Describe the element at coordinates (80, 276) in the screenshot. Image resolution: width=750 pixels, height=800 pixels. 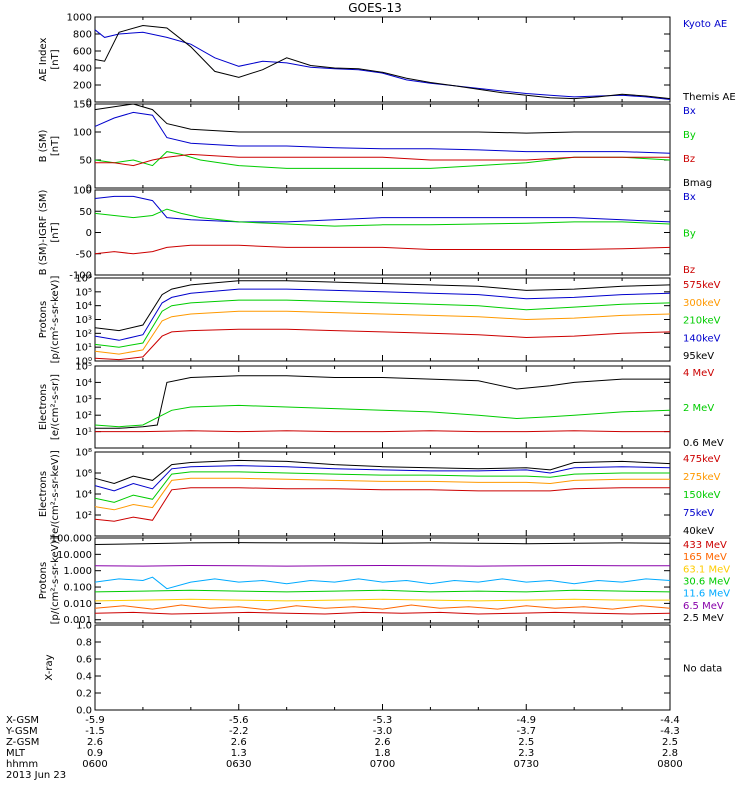
I see `y-tick-label: -100` at that location.